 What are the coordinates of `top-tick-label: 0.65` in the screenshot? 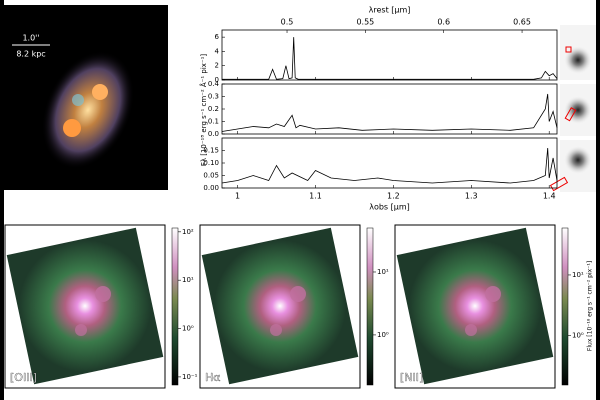 It's located at (522, 22).